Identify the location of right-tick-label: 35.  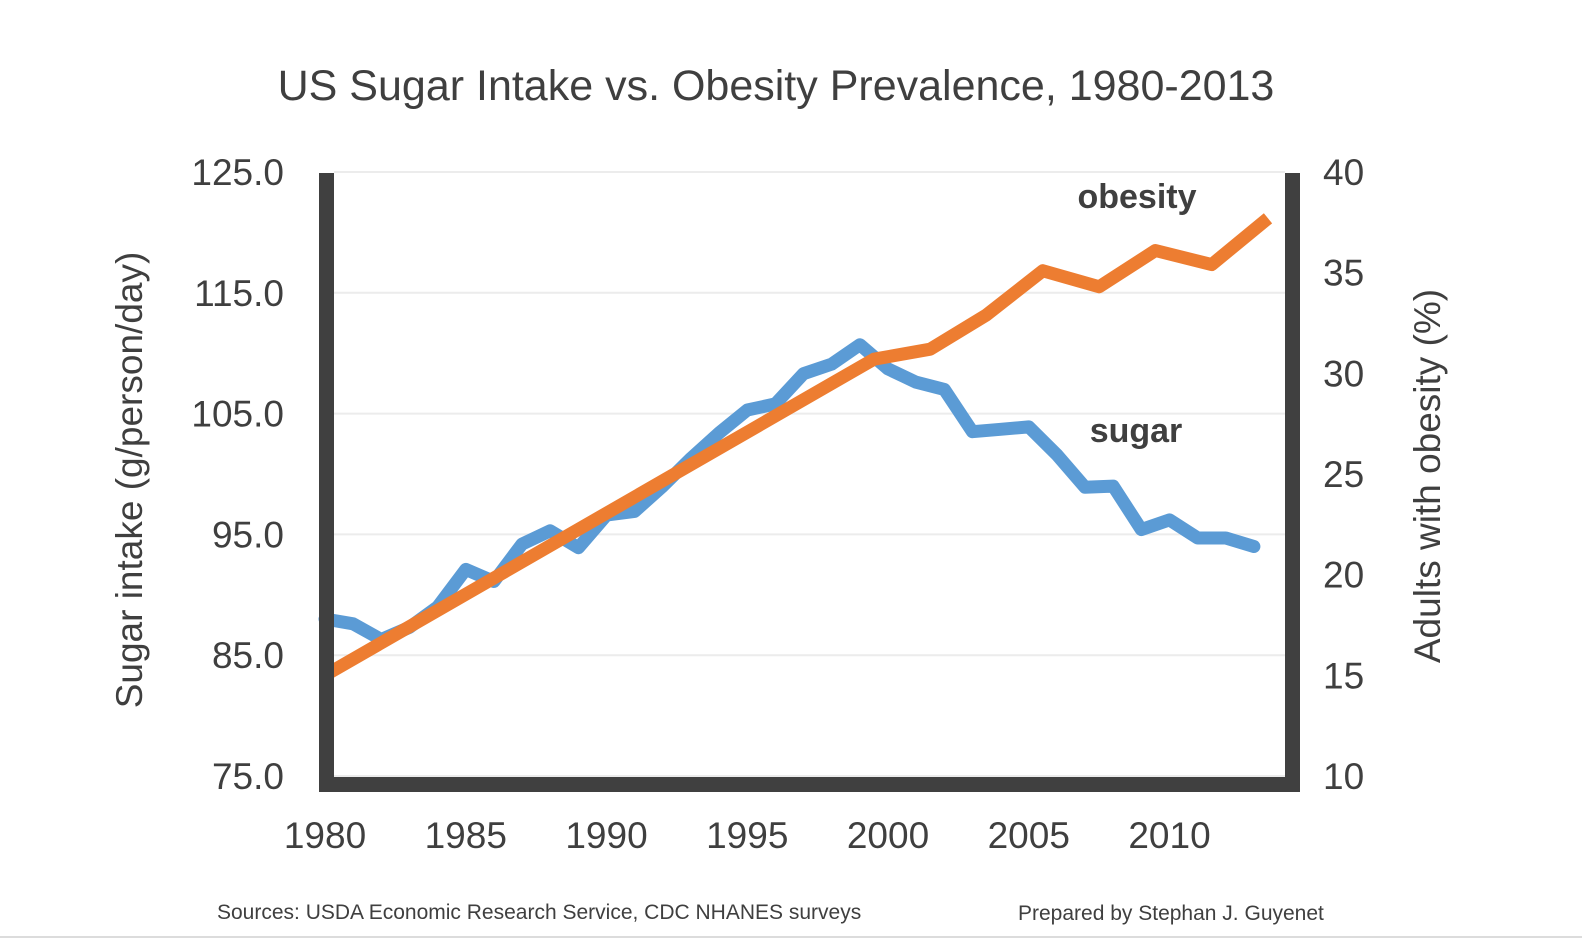
(1343, 273).